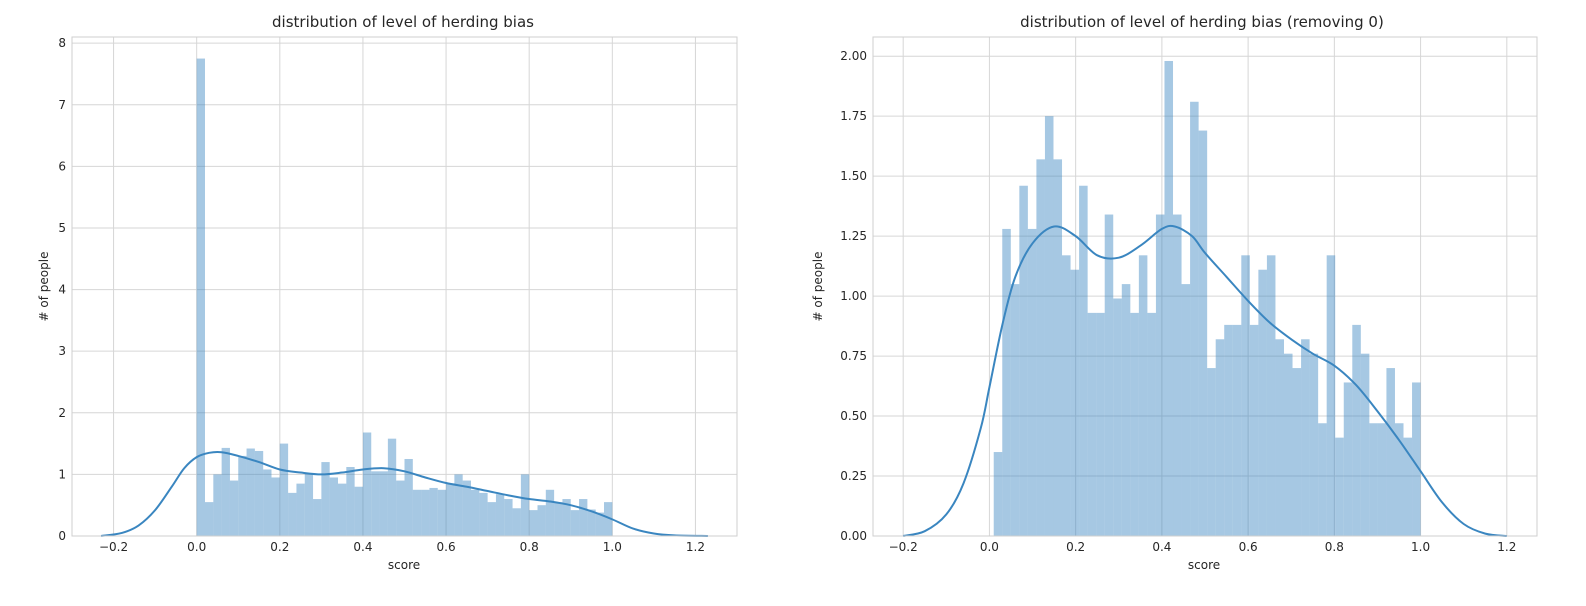 The image size is (1586, 606). Describe the element at coordinates (853, 176) in the screenshot. I see `y-tick-label: 1.50` at that location.